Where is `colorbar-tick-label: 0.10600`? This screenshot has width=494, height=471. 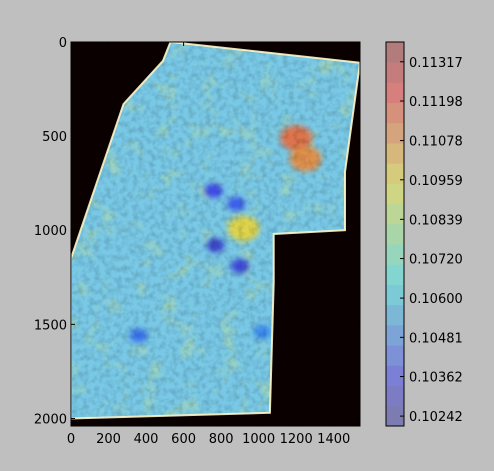 colorbar-tick-label: 0.10600 is located at coordinates (436, 299).